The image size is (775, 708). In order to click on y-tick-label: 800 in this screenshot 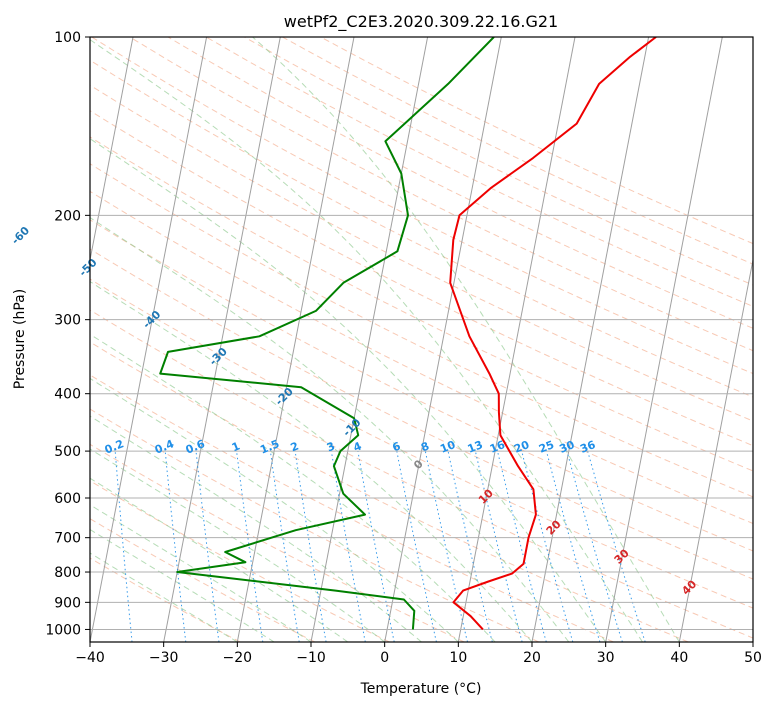, I will do `click(67, 573)`.